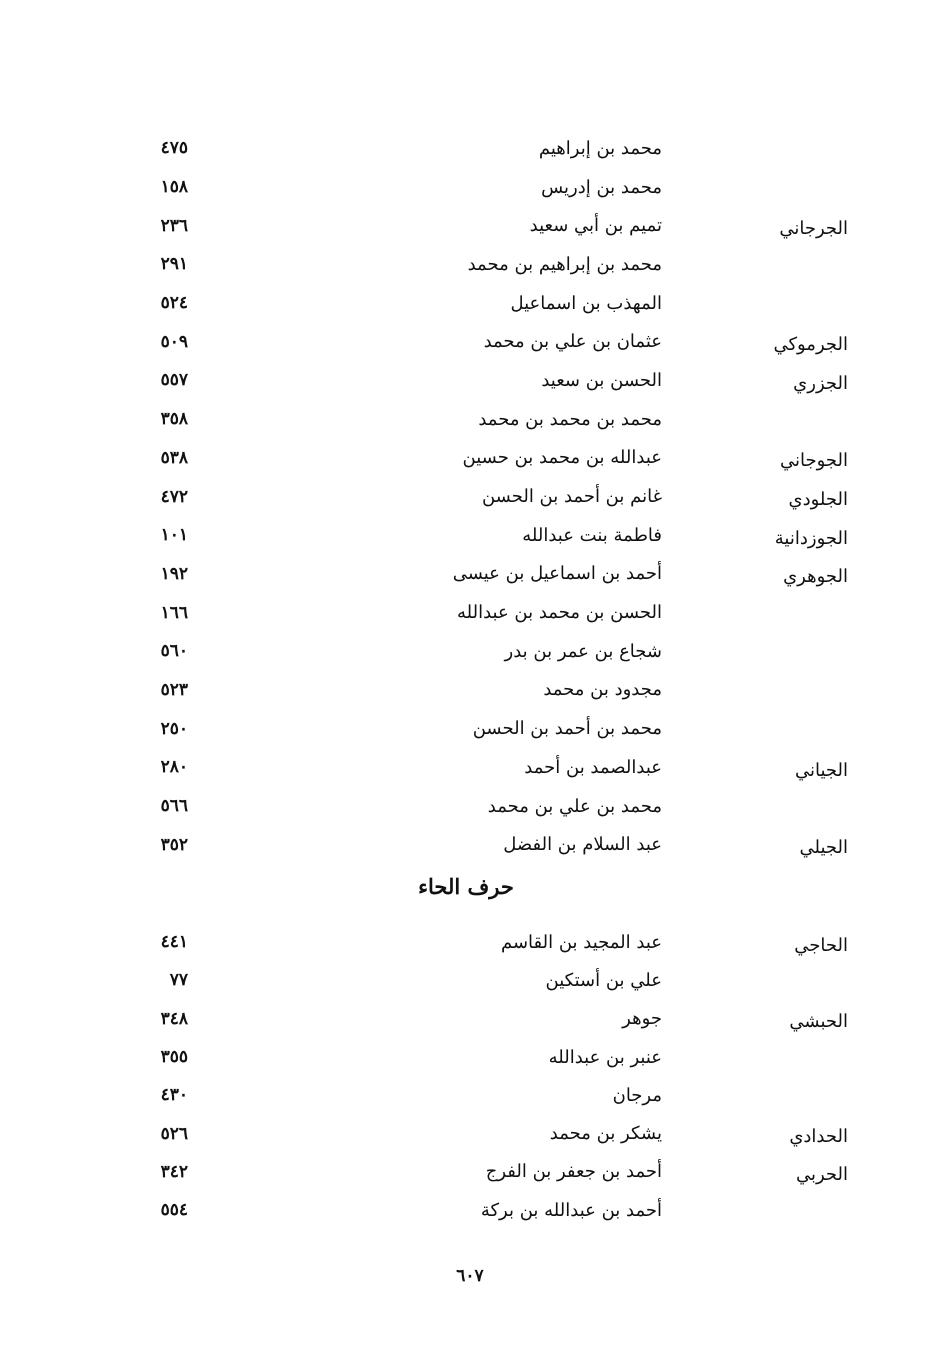  What do you see at coordinates (174, 341) in the screenshot?
I see `page-reference: ٥٠٩` at bounding box center [174, 341].